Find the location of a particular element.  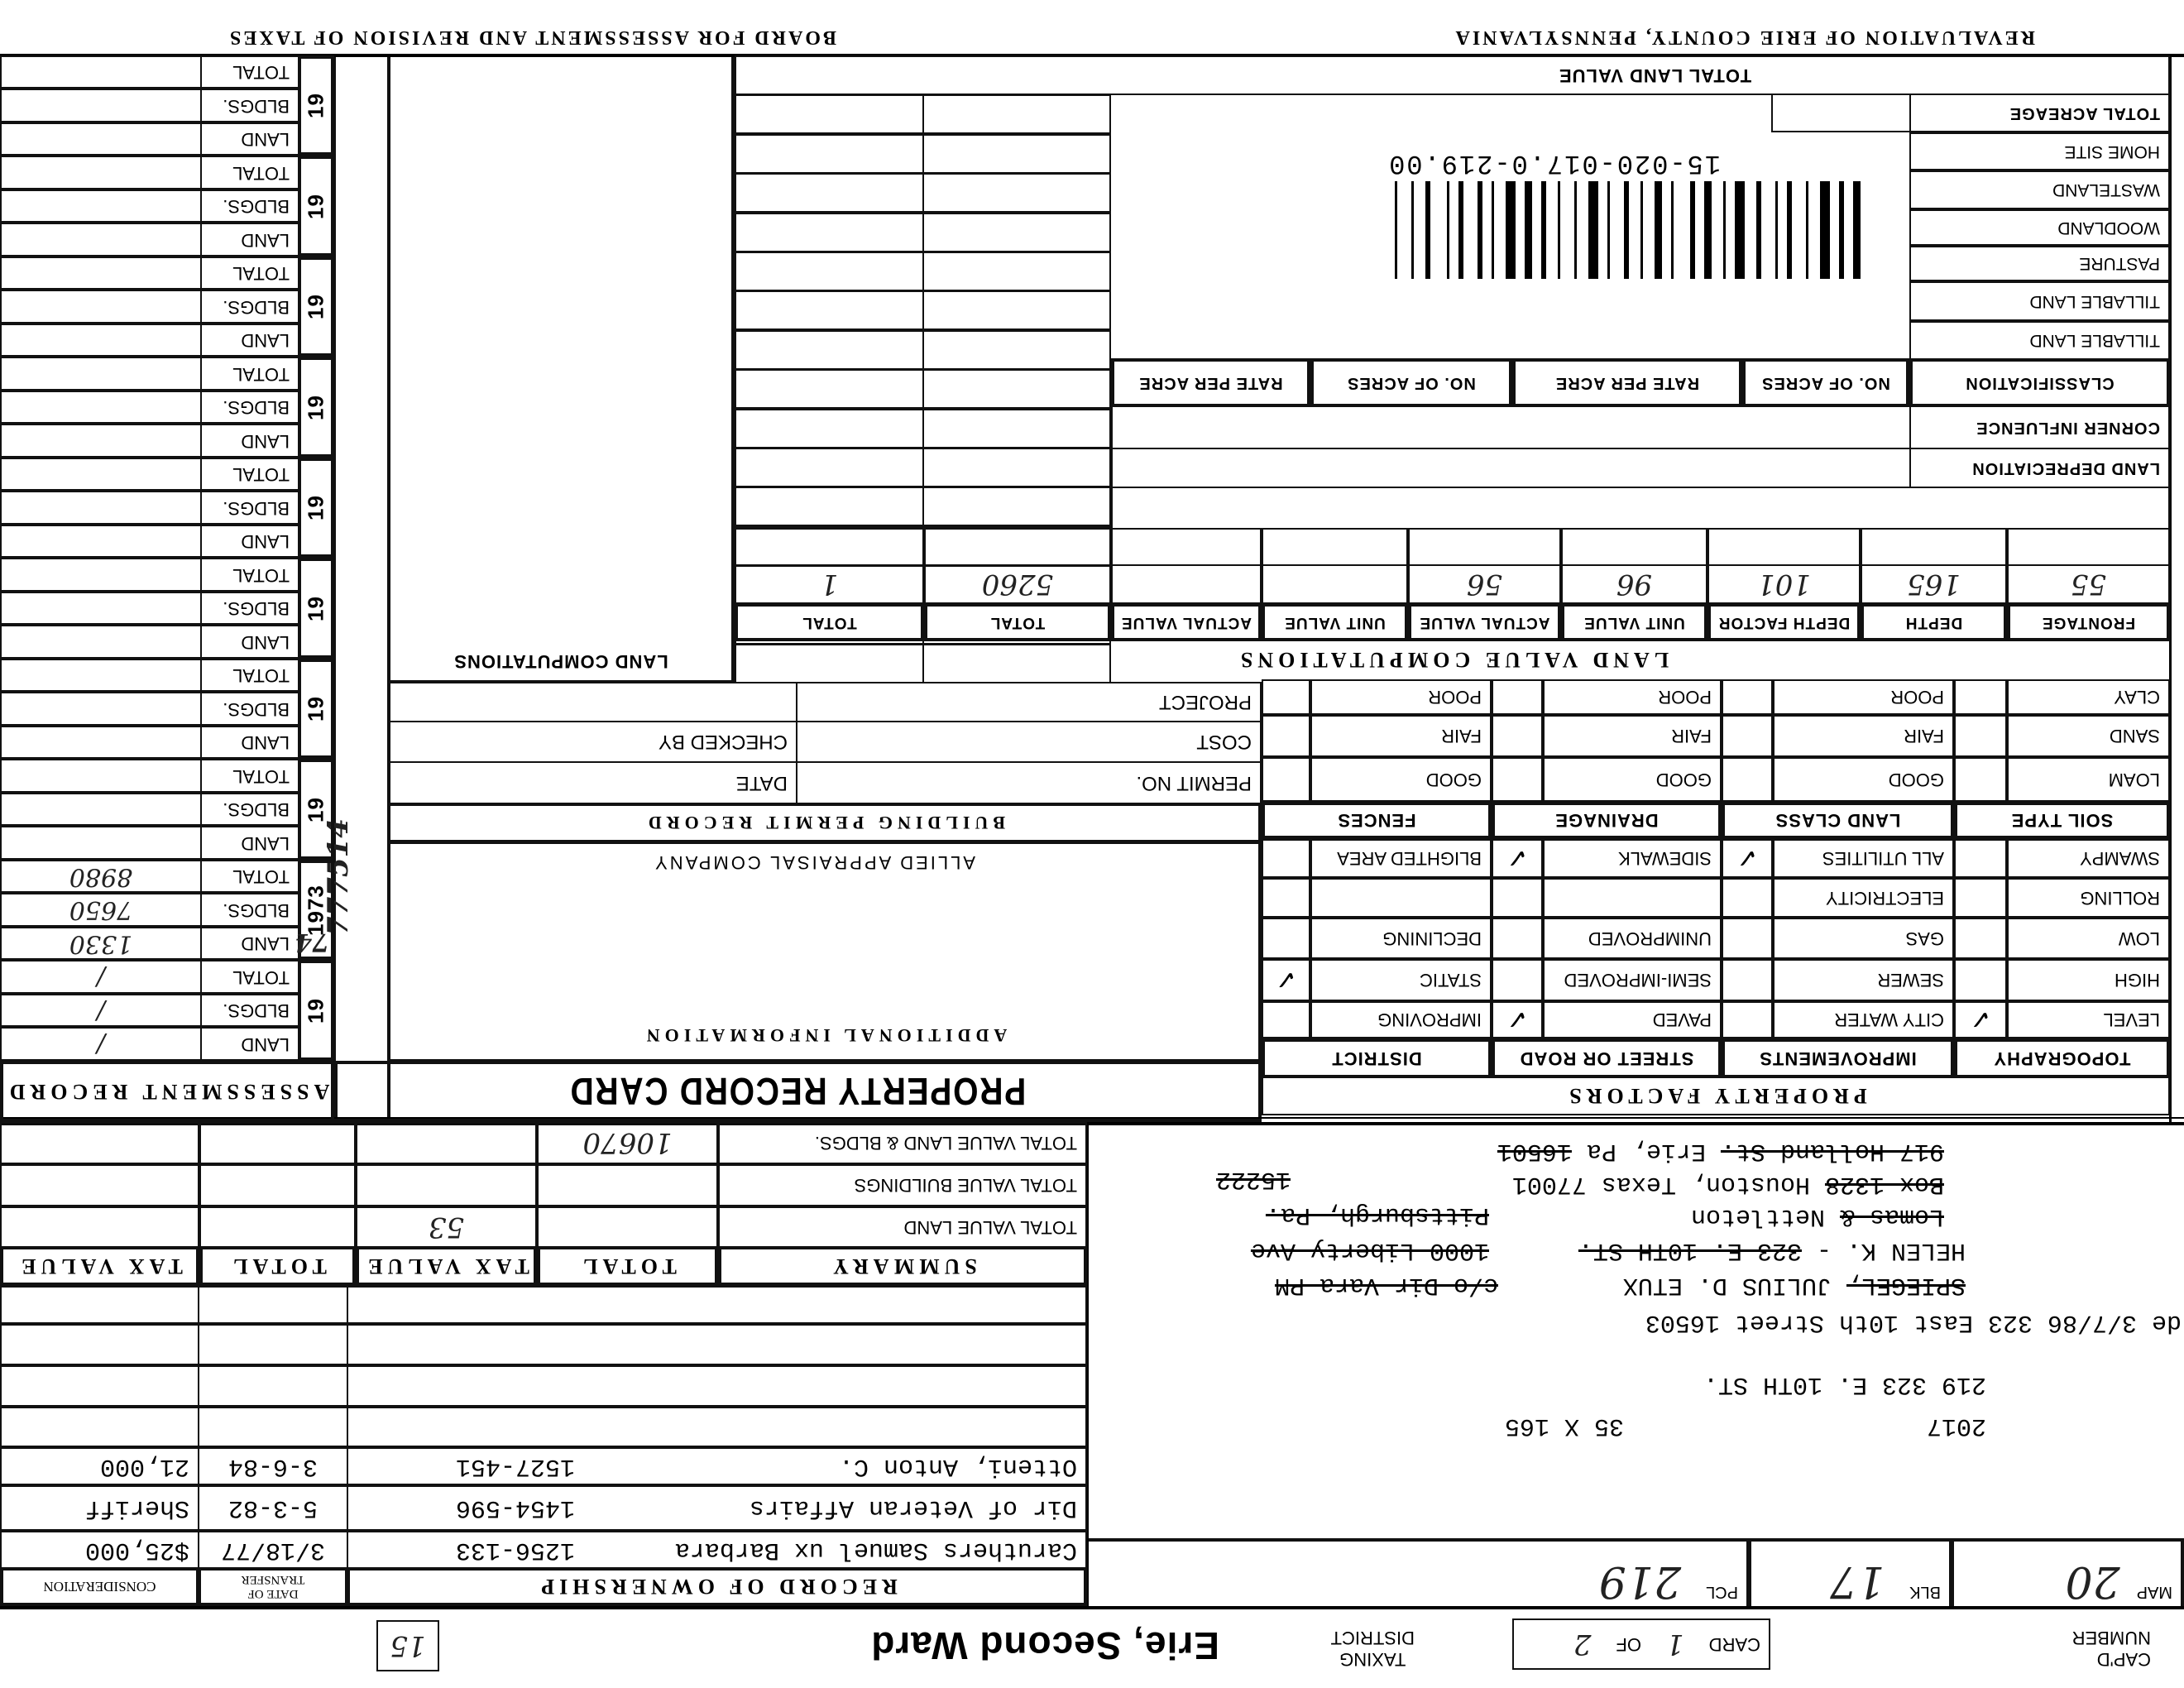

soil-label: FAIR is located at coordinates (1863, 736).